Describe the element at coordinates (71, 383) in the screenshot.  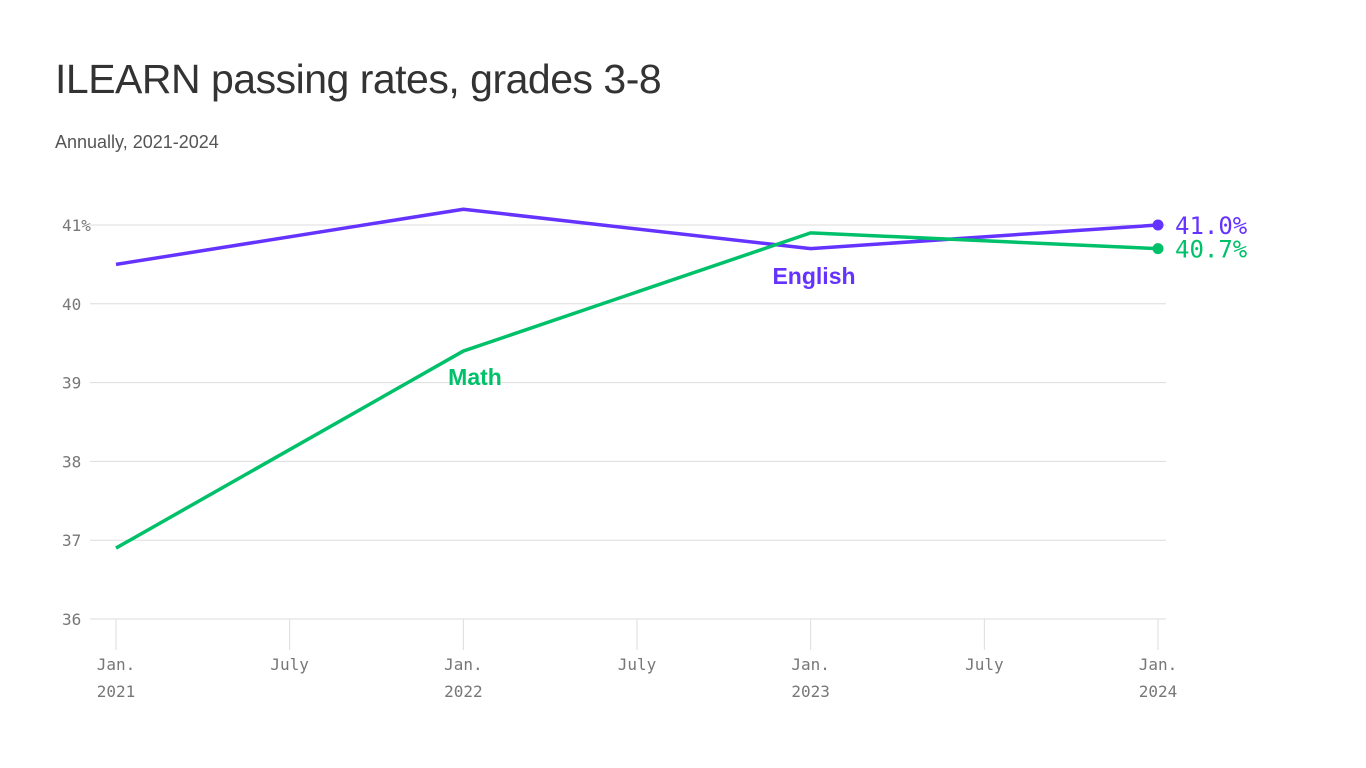
I see `y-tick-label: 39` at that location.